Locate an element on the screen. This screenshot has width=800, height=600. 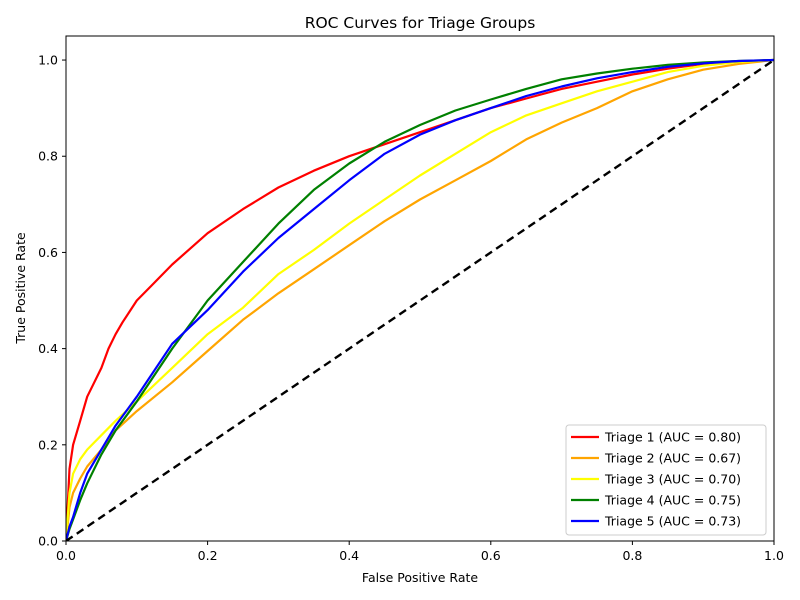
y-tick-label: 0.6 is located at coordinates (48, 252).